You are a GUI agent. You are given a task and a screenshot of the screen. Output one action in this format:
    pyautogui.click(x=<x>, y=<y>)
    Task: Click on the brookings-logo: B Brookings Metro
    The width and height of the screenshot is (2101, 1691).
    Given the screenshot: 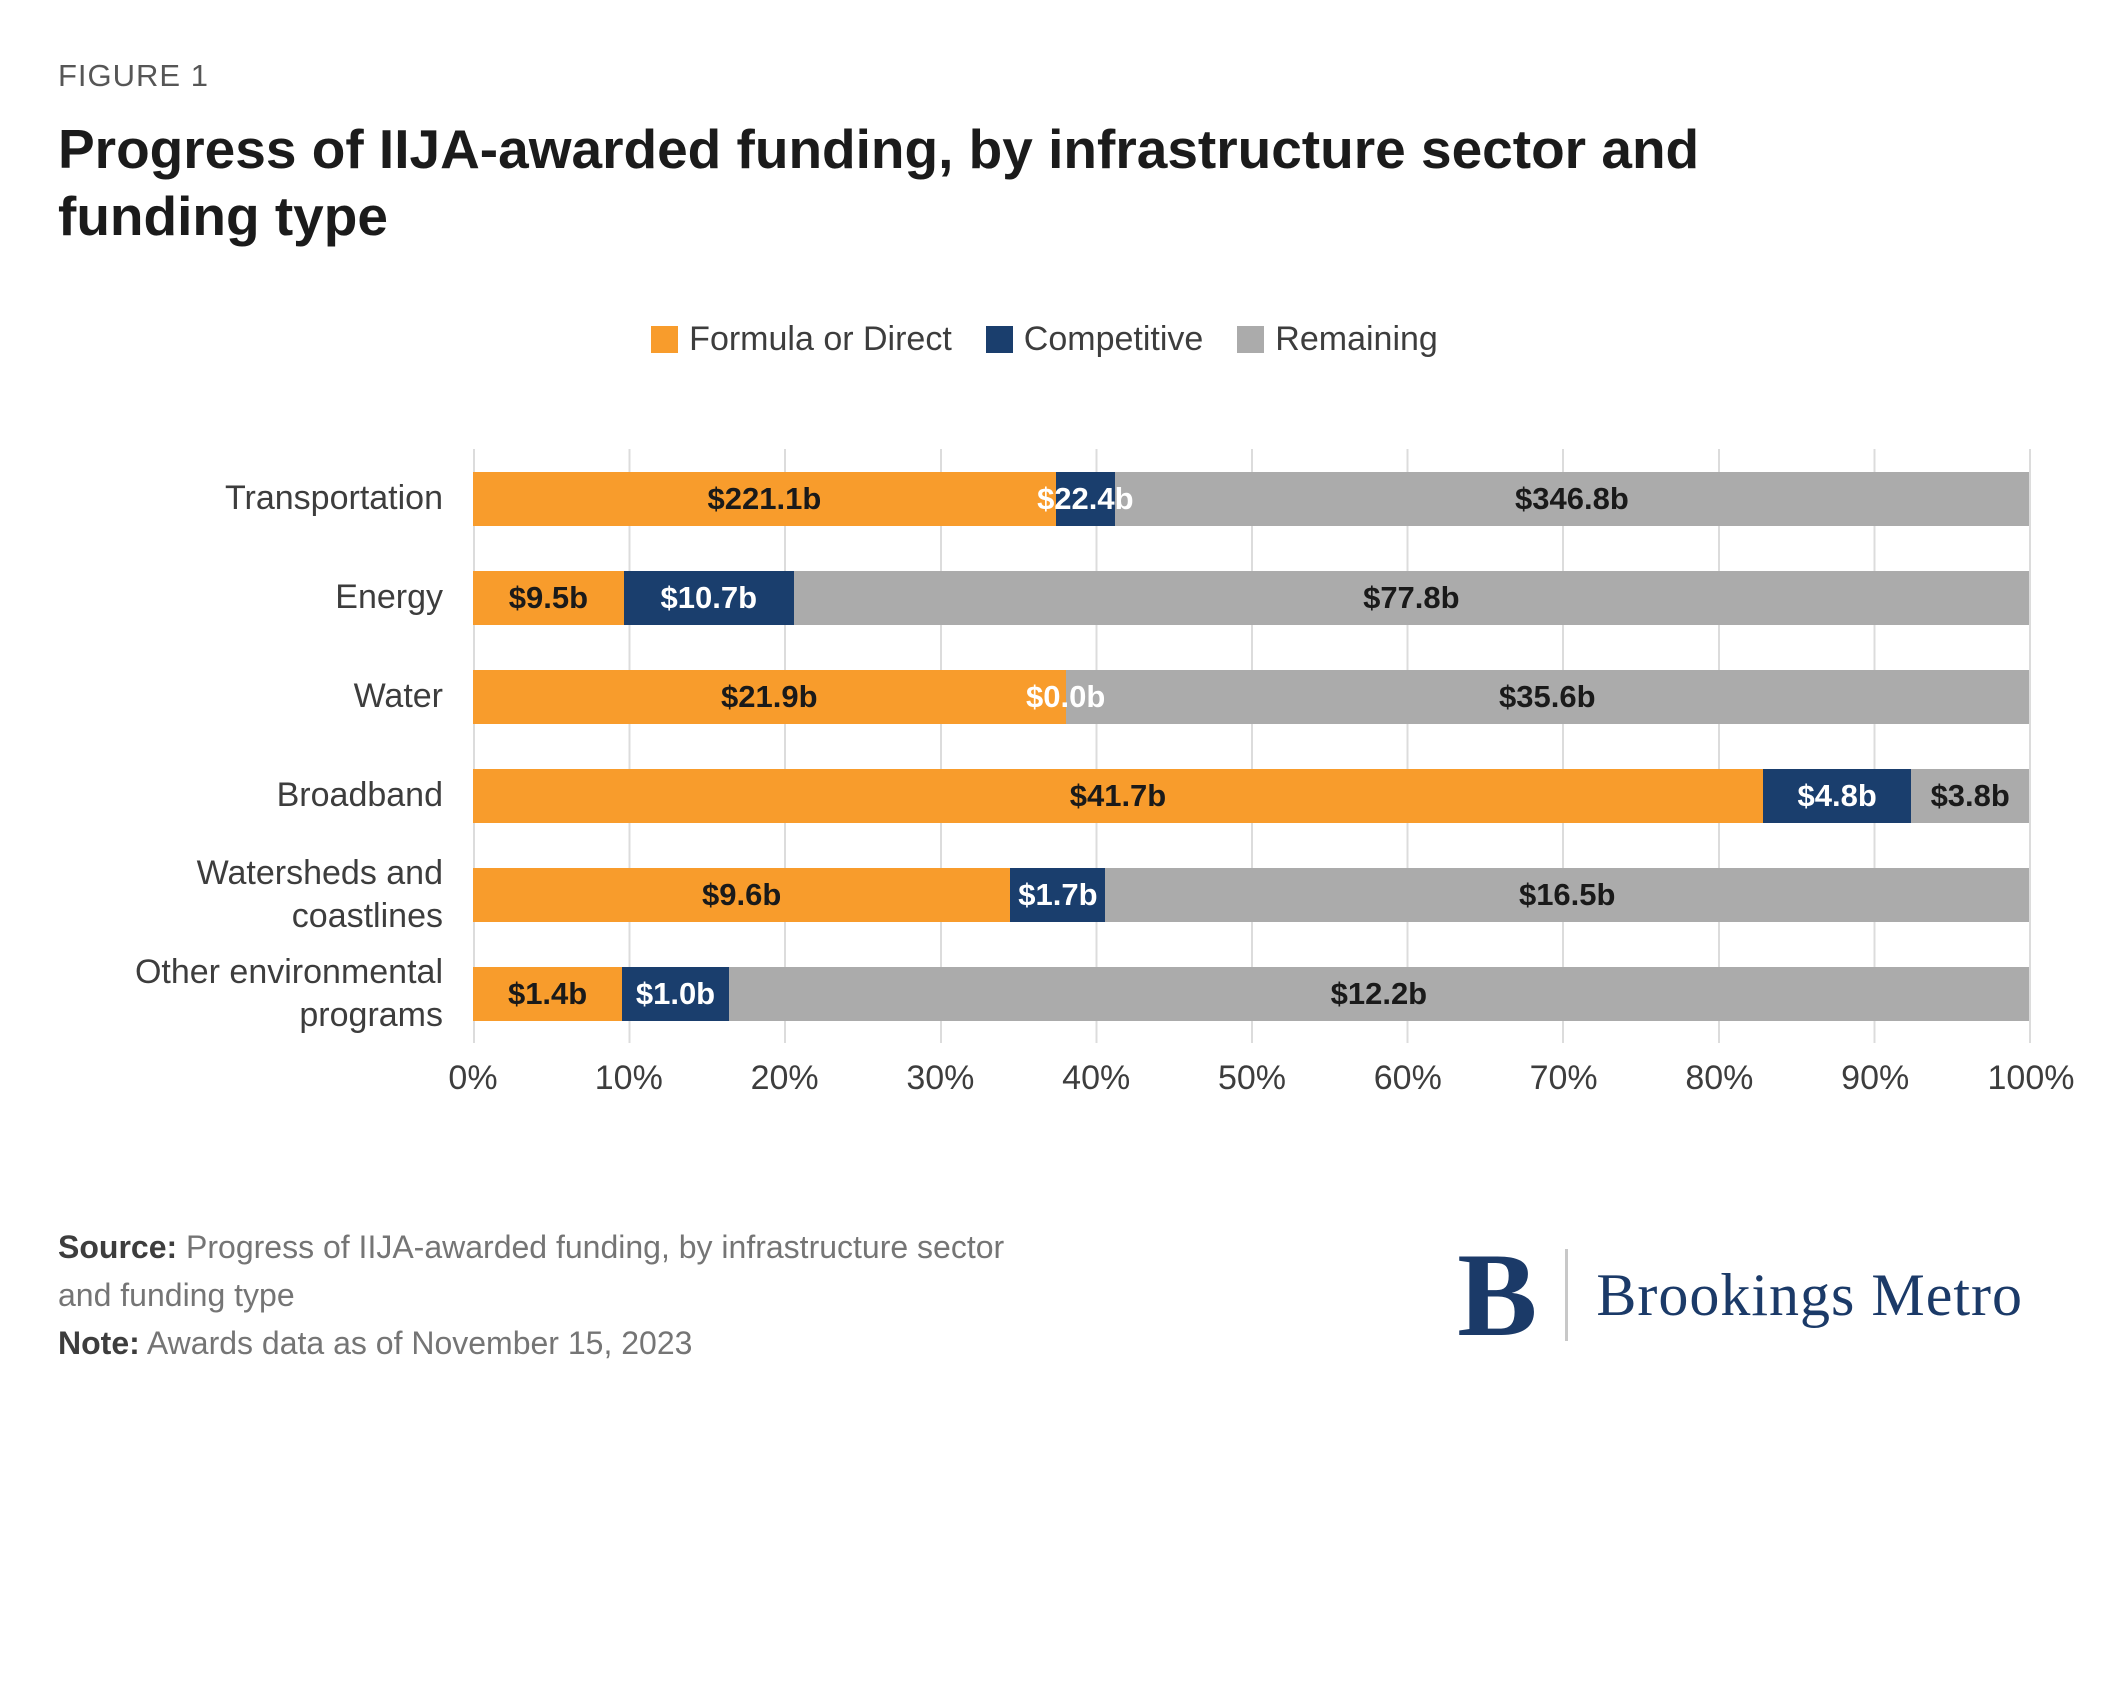 What is the action you would take?
    pyautogui.click(x=1744, y=1295)
    